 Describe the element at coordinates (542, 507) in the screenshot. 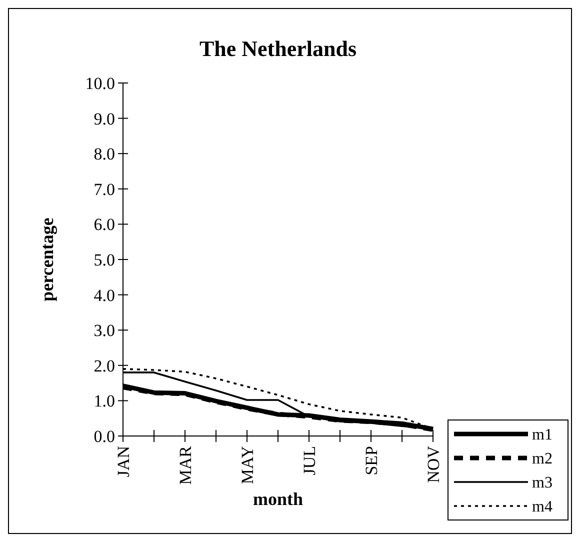

I see `legend-label: m4` at that location.